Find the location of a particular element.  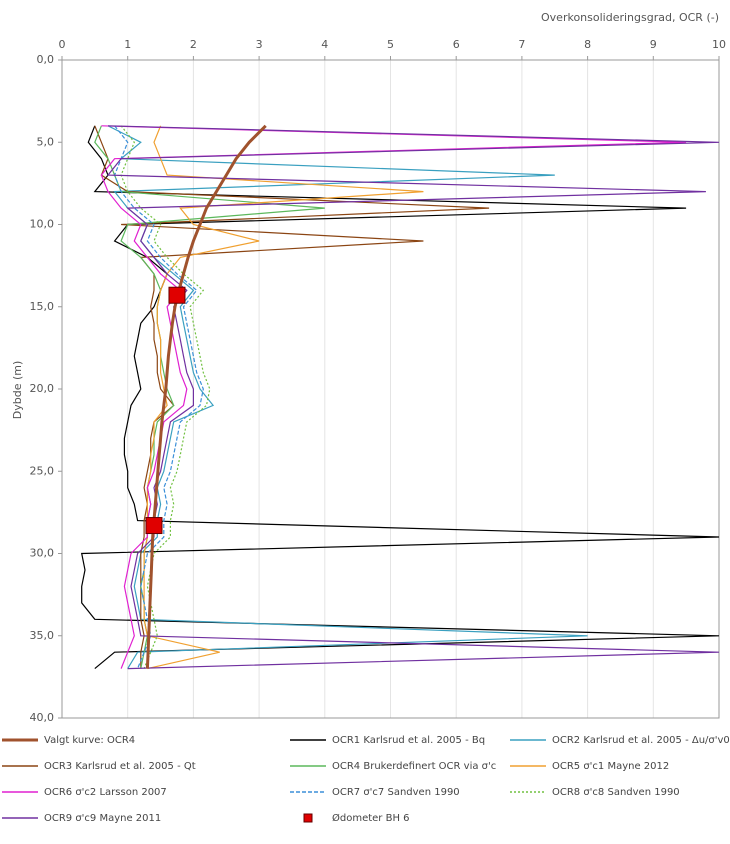

legend-label: OCR4 Brukerdefinert OCR via σ'c is located at coordinates (414, 766).